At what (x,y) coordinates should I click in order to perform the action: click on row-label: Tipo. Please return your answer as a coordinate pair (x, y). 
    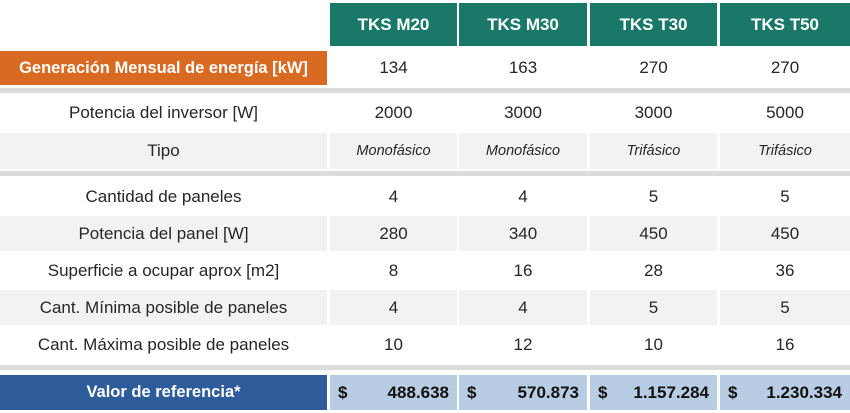
    Looking at the image, I should click on (163, 151).